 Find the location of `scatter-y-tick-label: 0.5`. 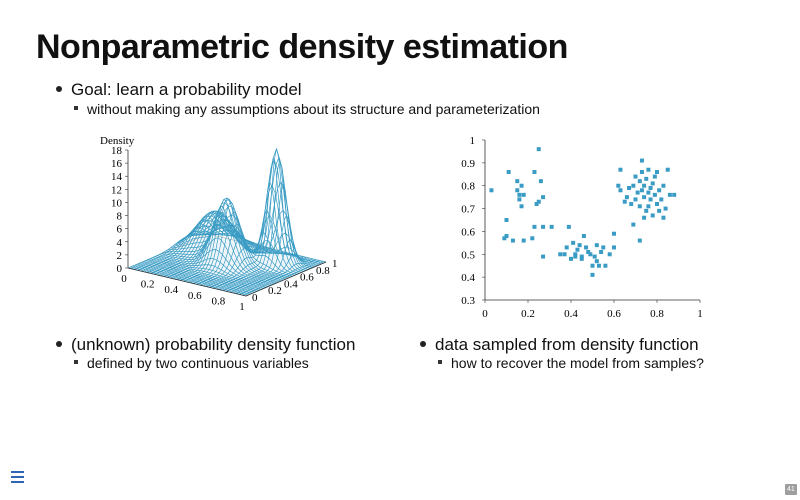

scatter-y-tick-label: 0.5 is located at coordinates (468, 255).